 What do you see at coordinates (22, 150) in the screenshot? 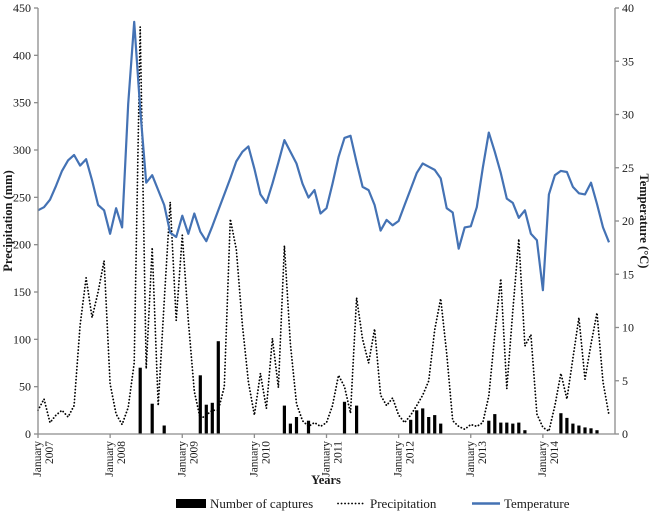
I see `y-tick-label-left: 300` at bounding box center [22, 150].